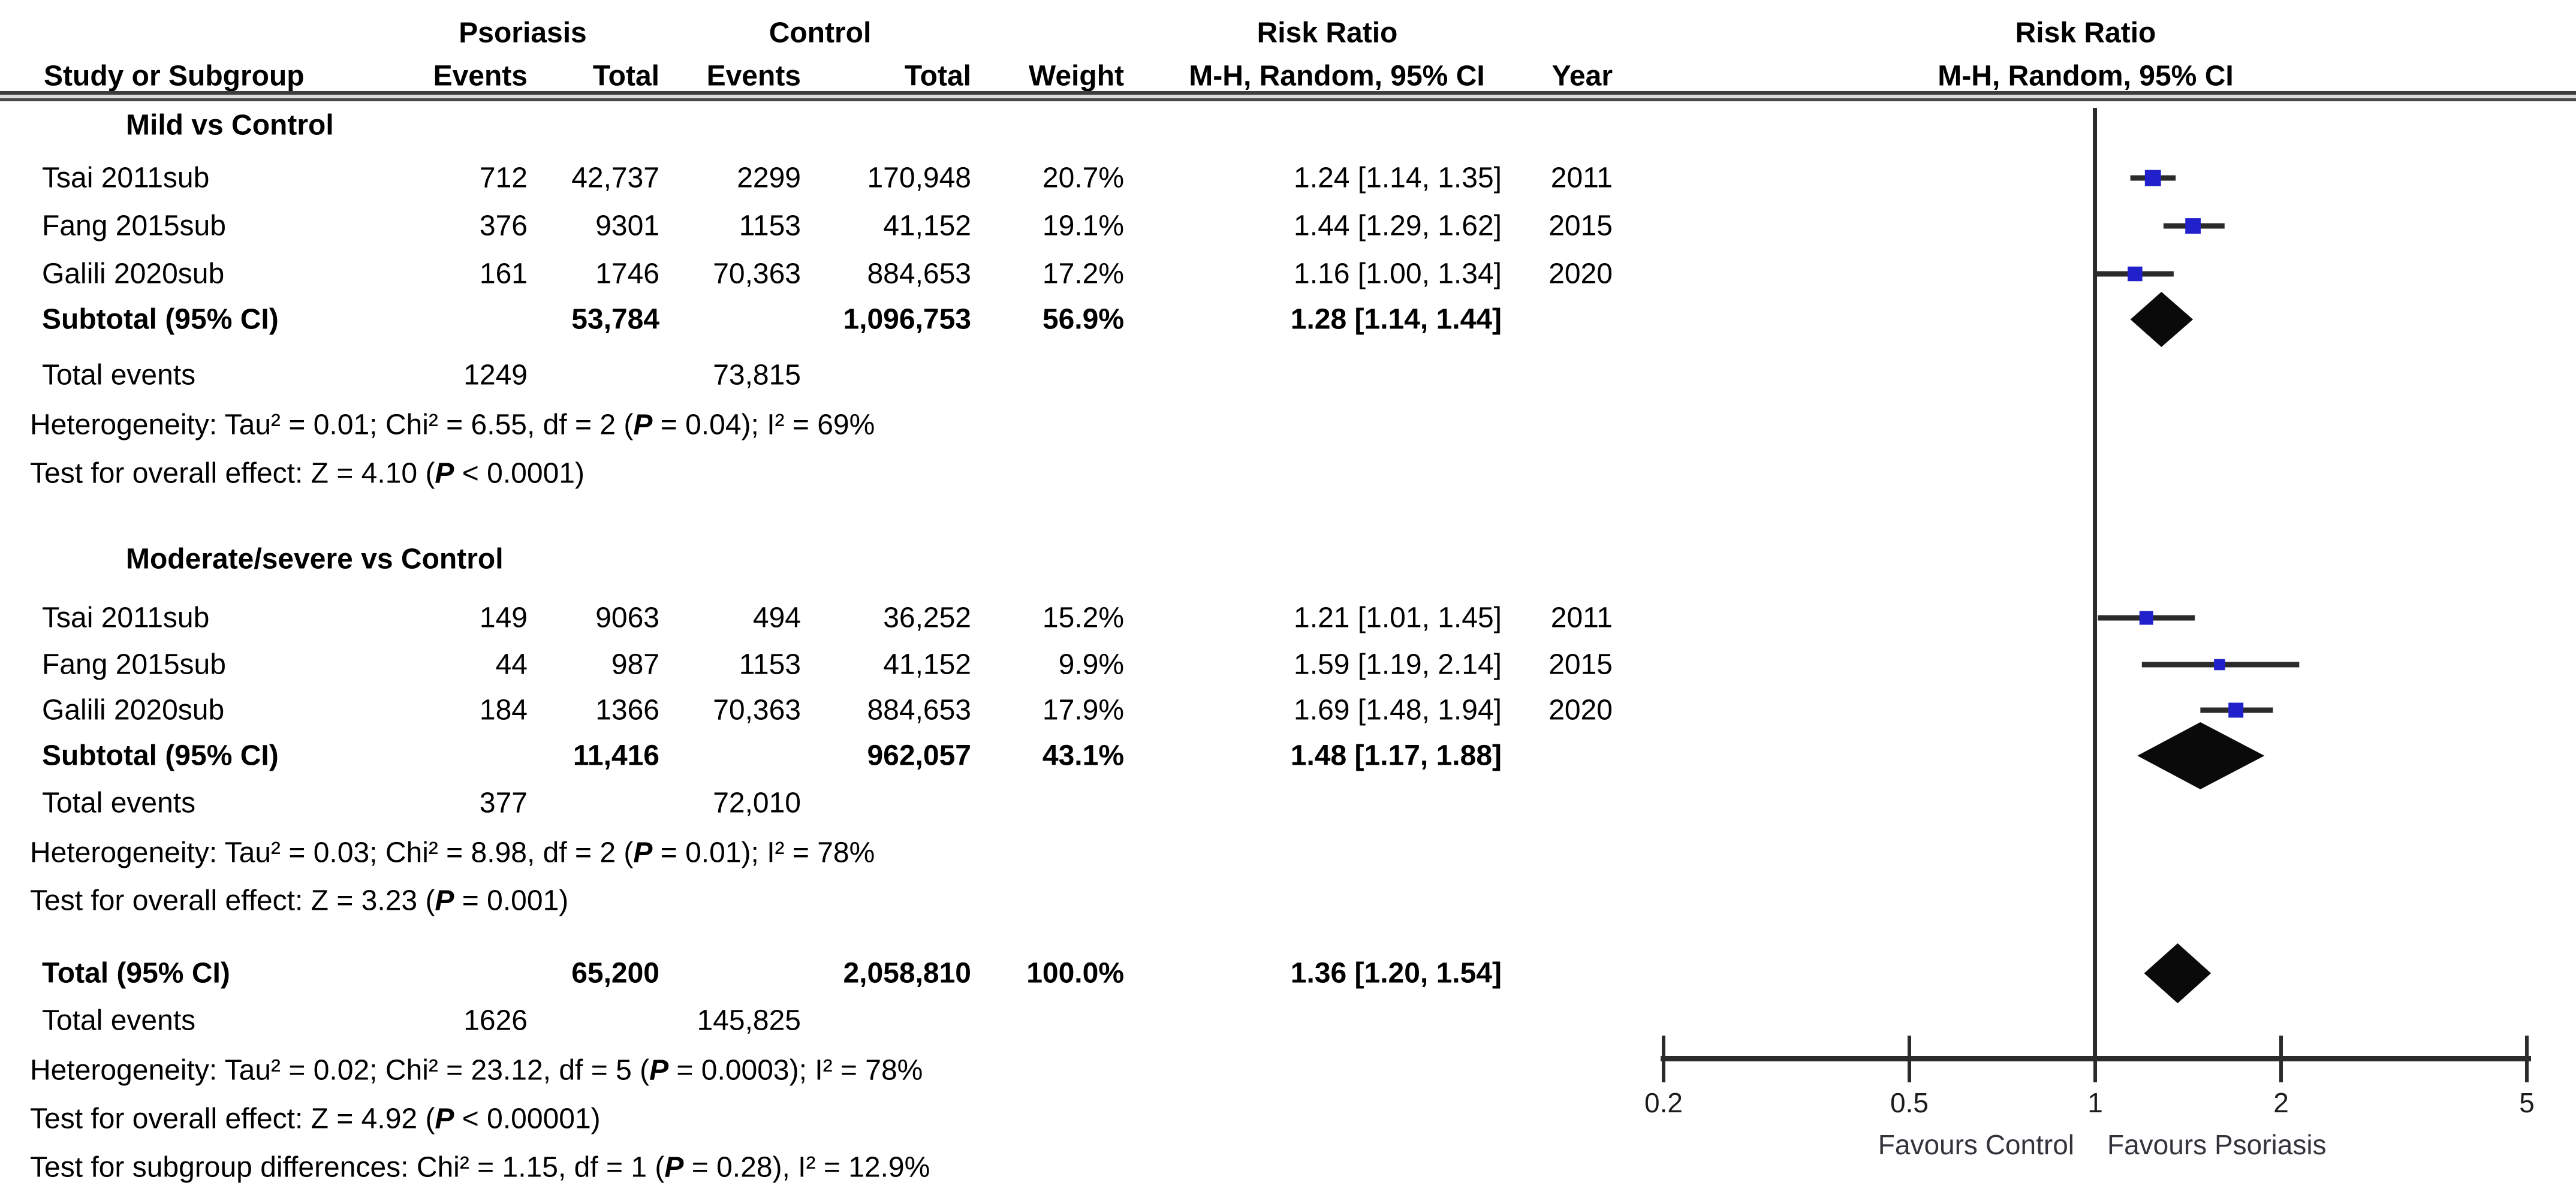  Describe the element at coordinates (504, 618) in the screenshot. I see `events-psoriasis: 149` at that location.